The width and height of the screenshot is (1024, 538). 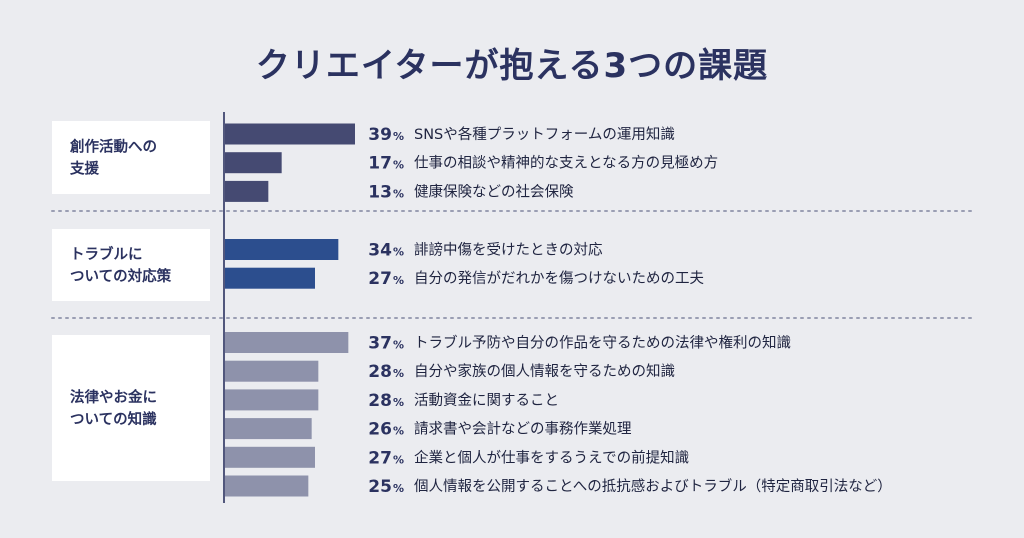 What do you see at coordinates (121, 276) in the screenshot?
I see `group-label-line: ついての対応策` at bounding box center [121, 276].